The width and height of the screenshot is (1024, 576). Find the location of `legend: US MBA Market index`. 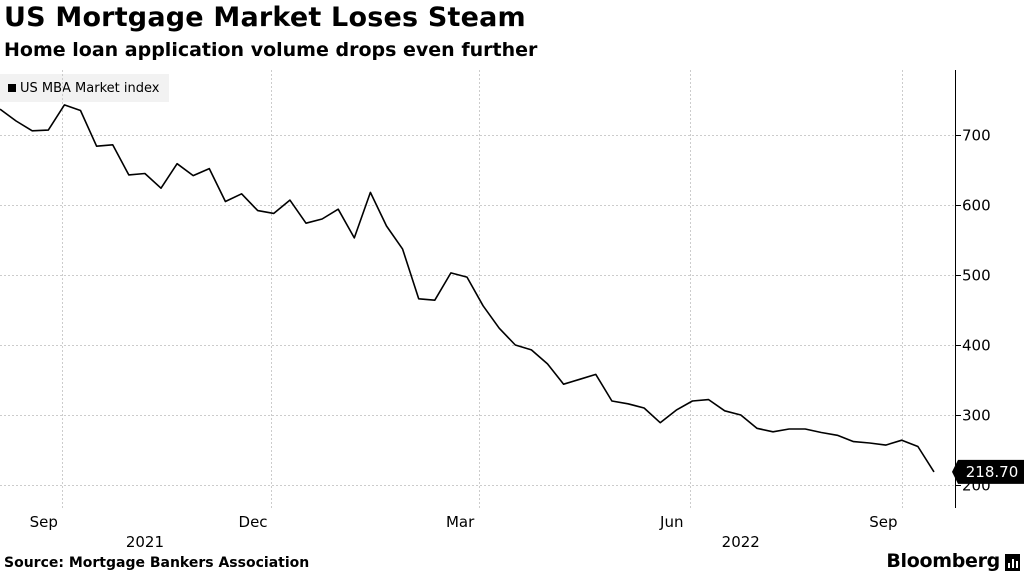

legend: US MBA Market index is located at coordinates (85, 88).